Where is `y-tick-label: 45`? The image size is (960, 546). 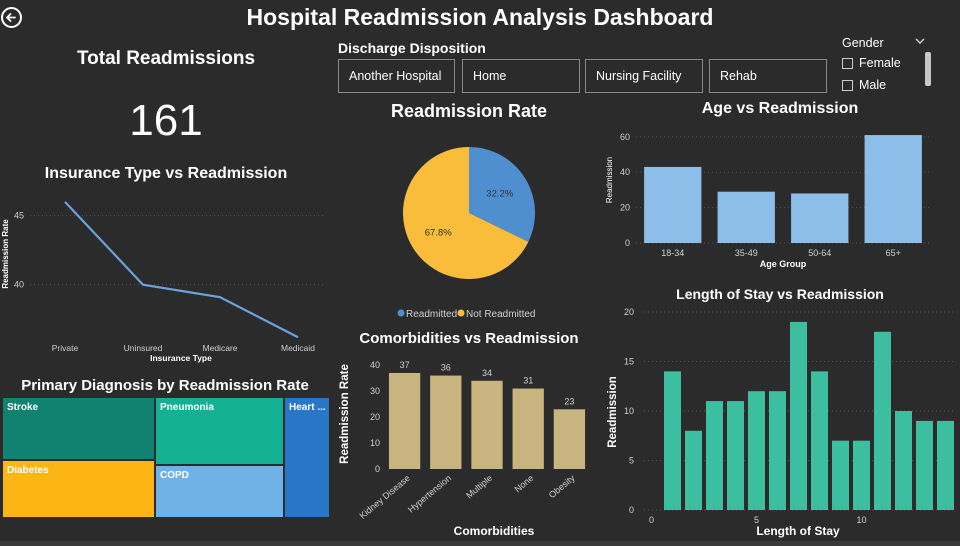 y-tick-label: 45 is located at coordinates (19, 216).